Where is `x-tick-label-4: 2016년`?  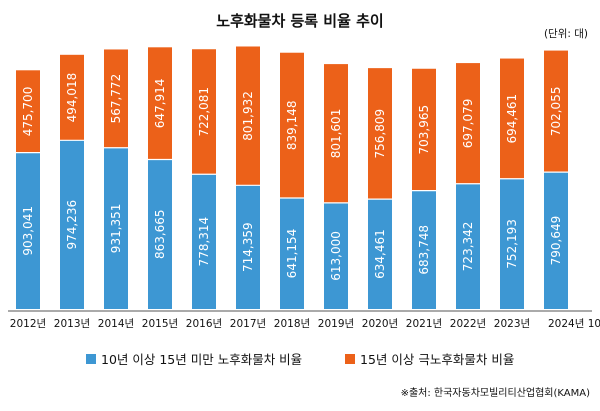
x-tick-label-4: 2016년 is located at coordinates (204, 324).